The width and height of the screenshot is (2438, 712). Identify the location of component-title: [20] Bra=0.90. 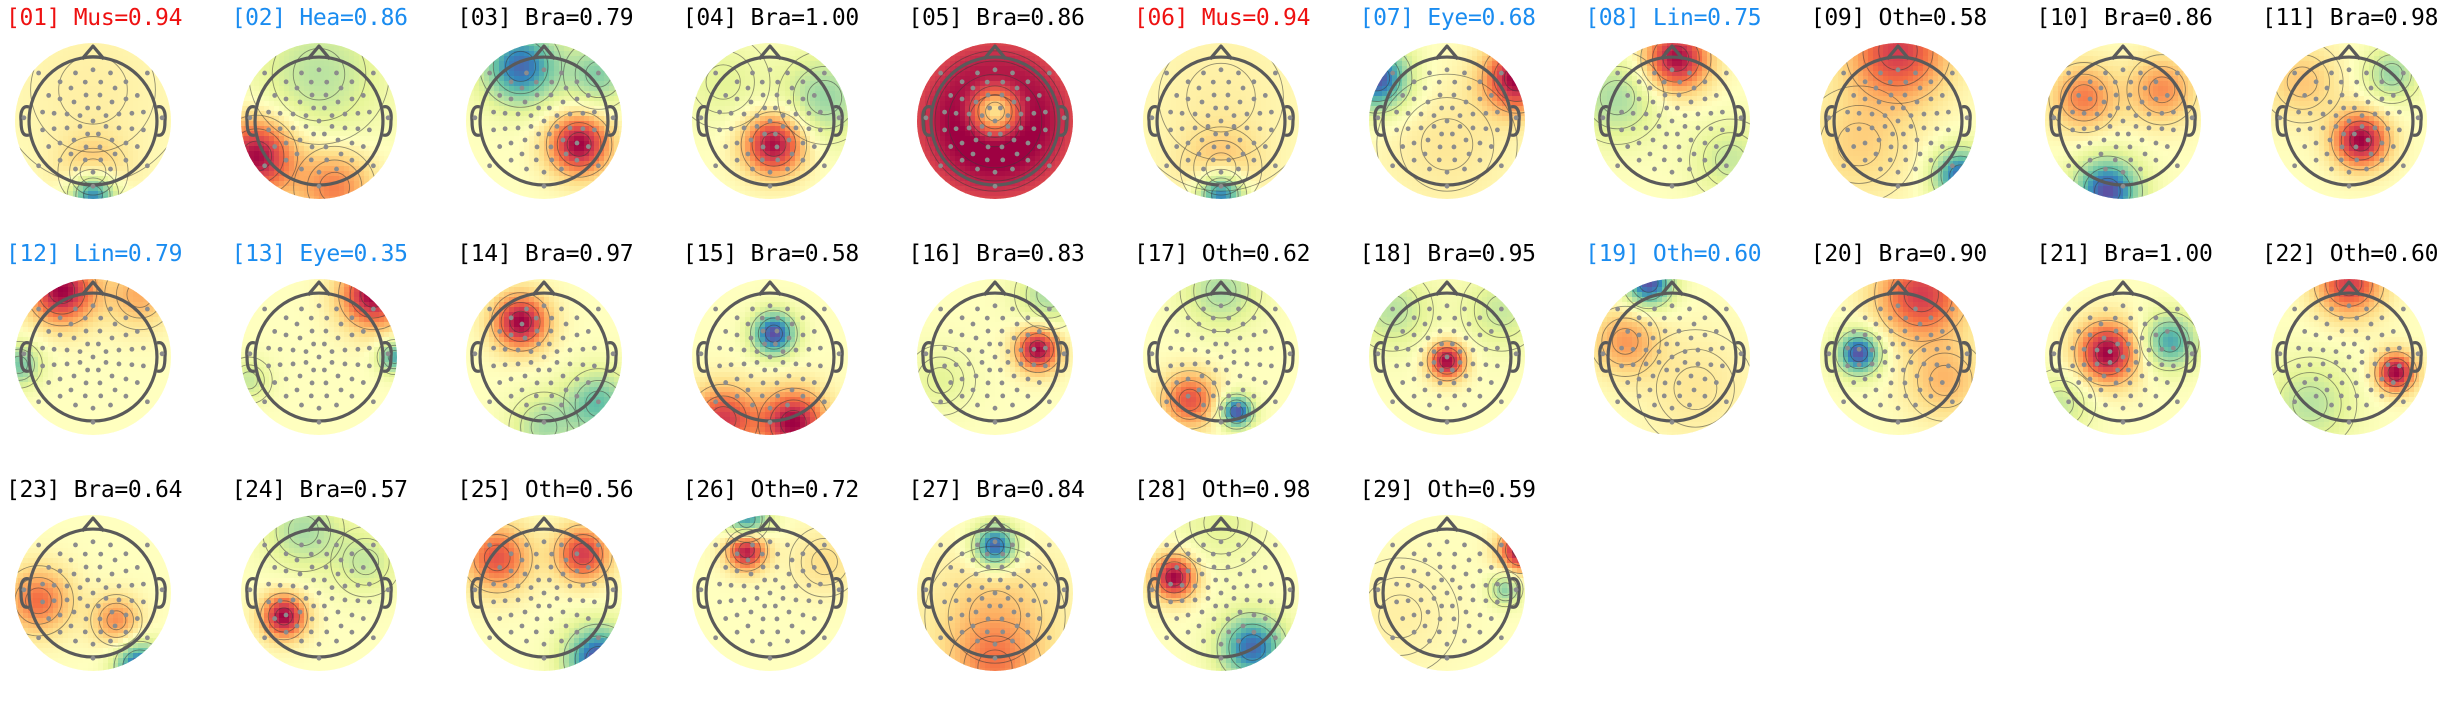
(1899, 254).